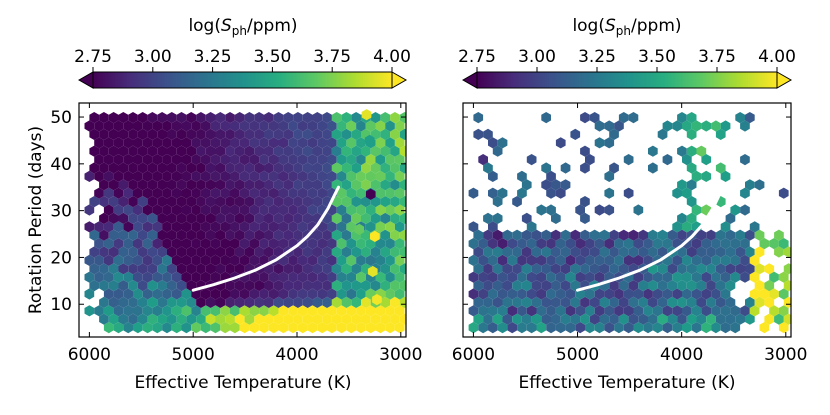 This screenshot has height=415, width=830. Describe the element at coordinates (785, 355) in the screenshot. I see `right-x-tick-label: 3000` at that location.